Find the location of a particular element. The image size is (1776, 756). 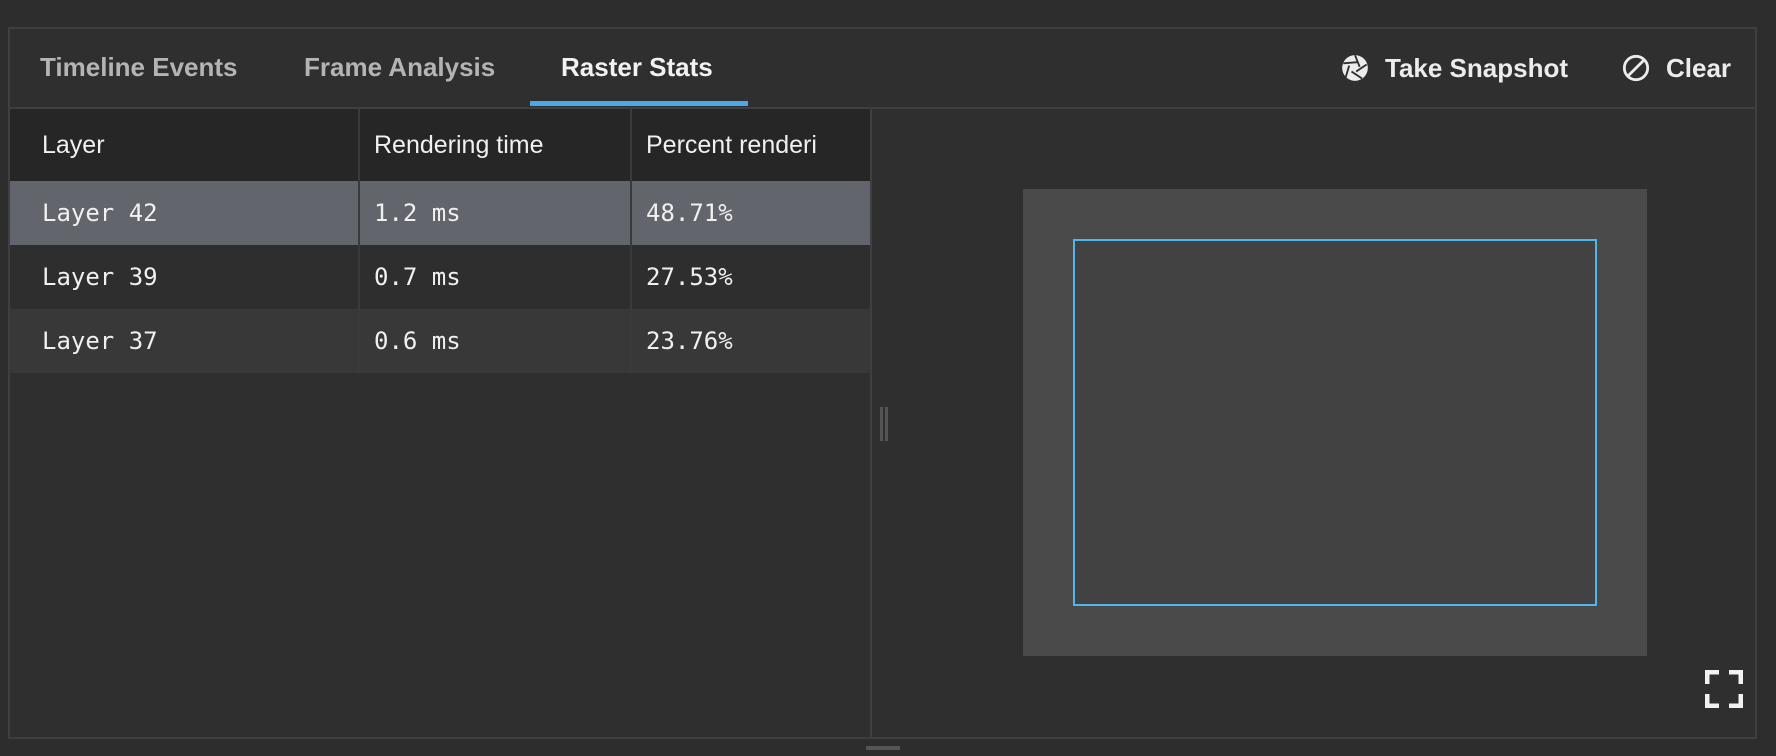

clear-button: Clear is located at coordinates (1676, 68).